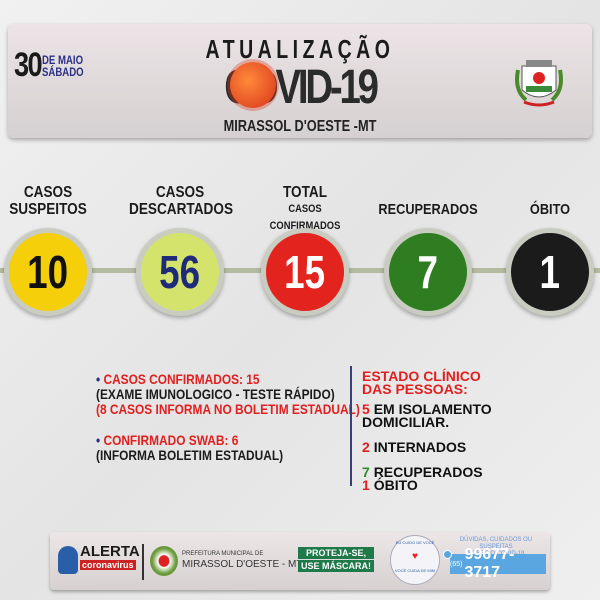 This screenshot has height=600, width=600. I want to click on swab-total: CONFIRMADO SWAB: 6, so click(171, 440).